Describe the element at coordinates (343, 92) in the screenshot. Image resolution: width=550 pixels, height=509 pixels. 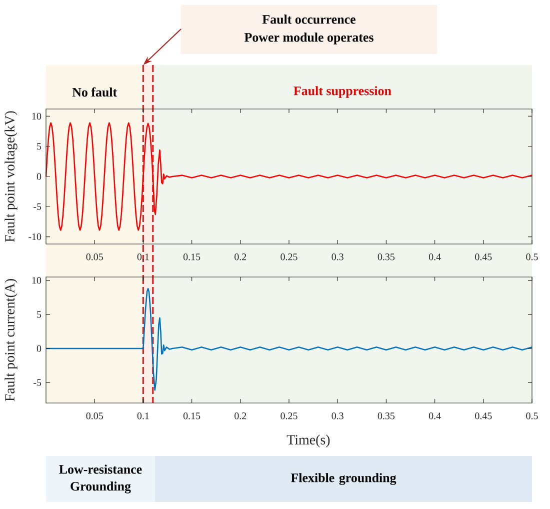
I see `band-label: Fault suppression` at that location.